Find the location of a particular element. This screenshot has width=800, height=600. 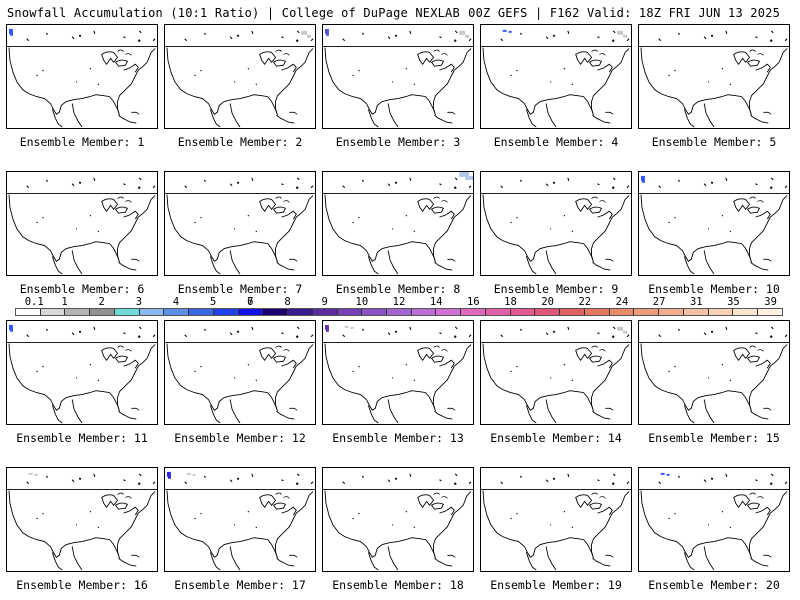

colorbar-tick-label: 3 is located at coordinates (139, 302).